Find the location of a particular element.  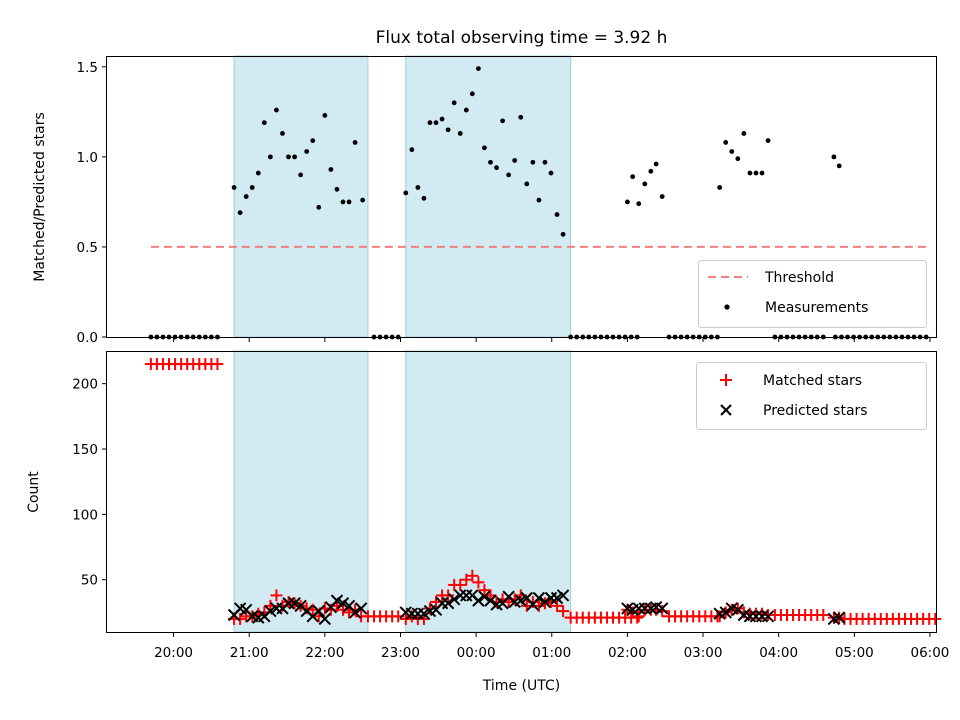

legend-matched-label: Matched stars is located at coordinates (812, 381).